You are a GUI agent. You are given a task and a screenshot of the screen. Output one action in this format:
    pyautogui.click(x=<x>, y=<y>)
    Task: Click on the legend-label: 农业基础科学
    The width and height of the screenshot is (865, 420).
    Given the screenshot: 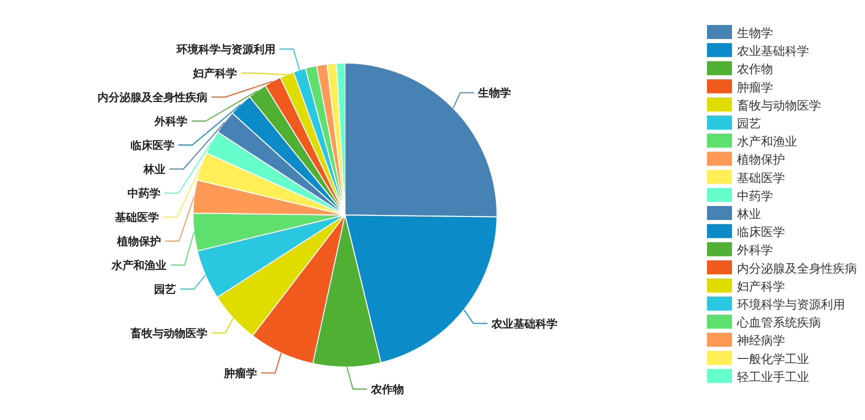 What is the action you would take?
    pyautogui.click(x=773, y=51)
    